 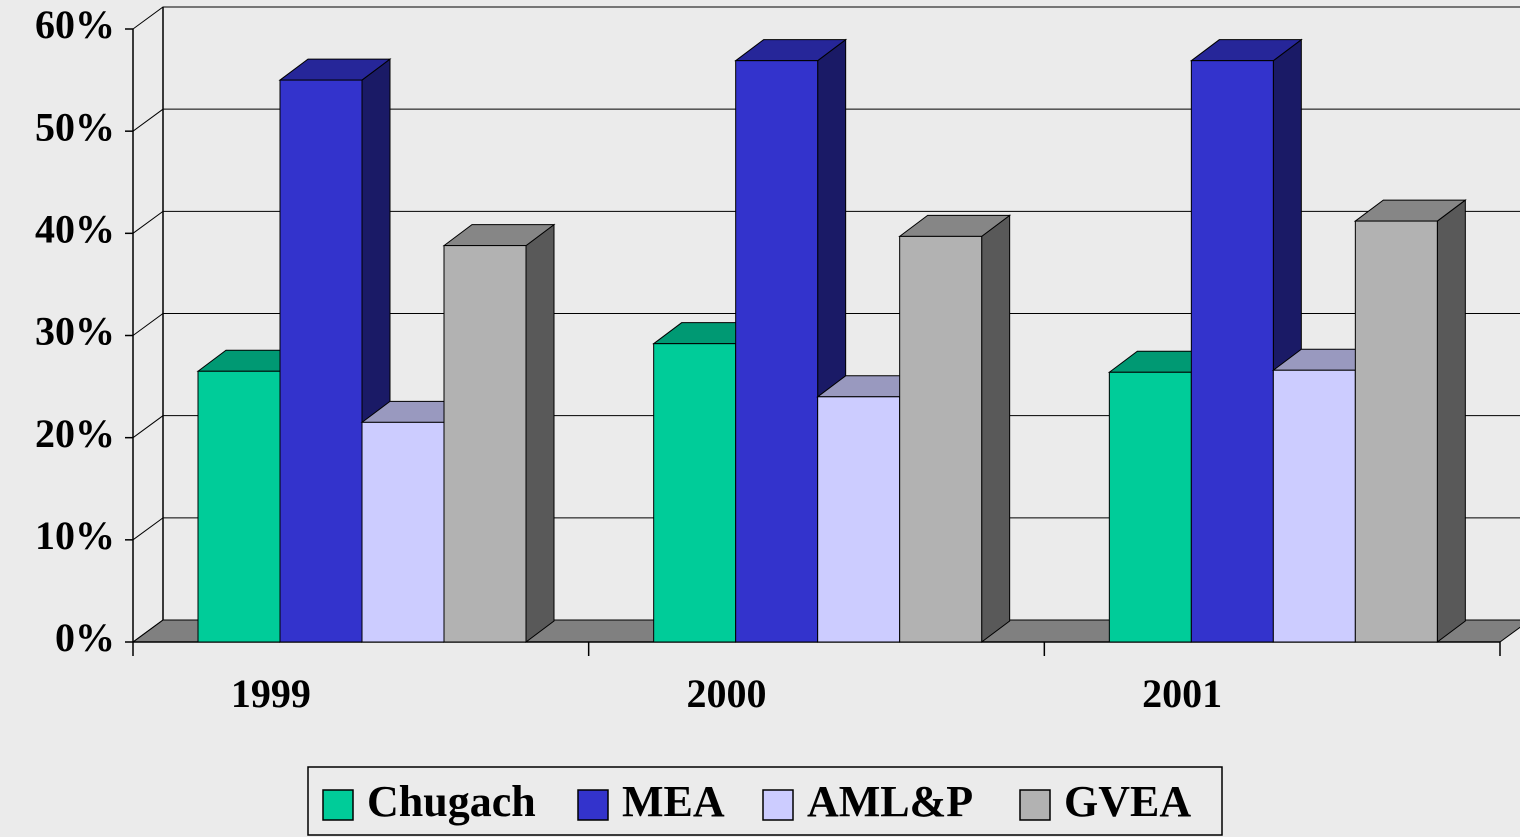 I want to click on legend-label: GVEA, so click(x=1127, y=801).